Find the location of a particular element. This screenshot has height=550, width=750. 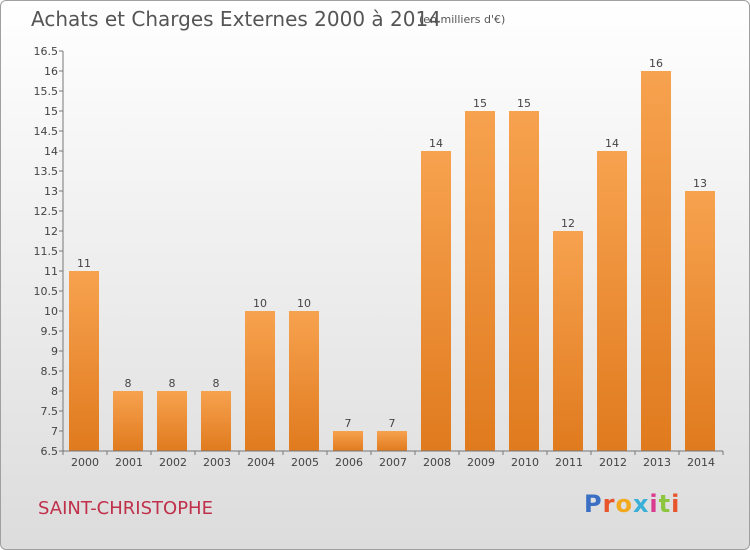

y-tick-label: 10 is located at coordinates (51, 311).